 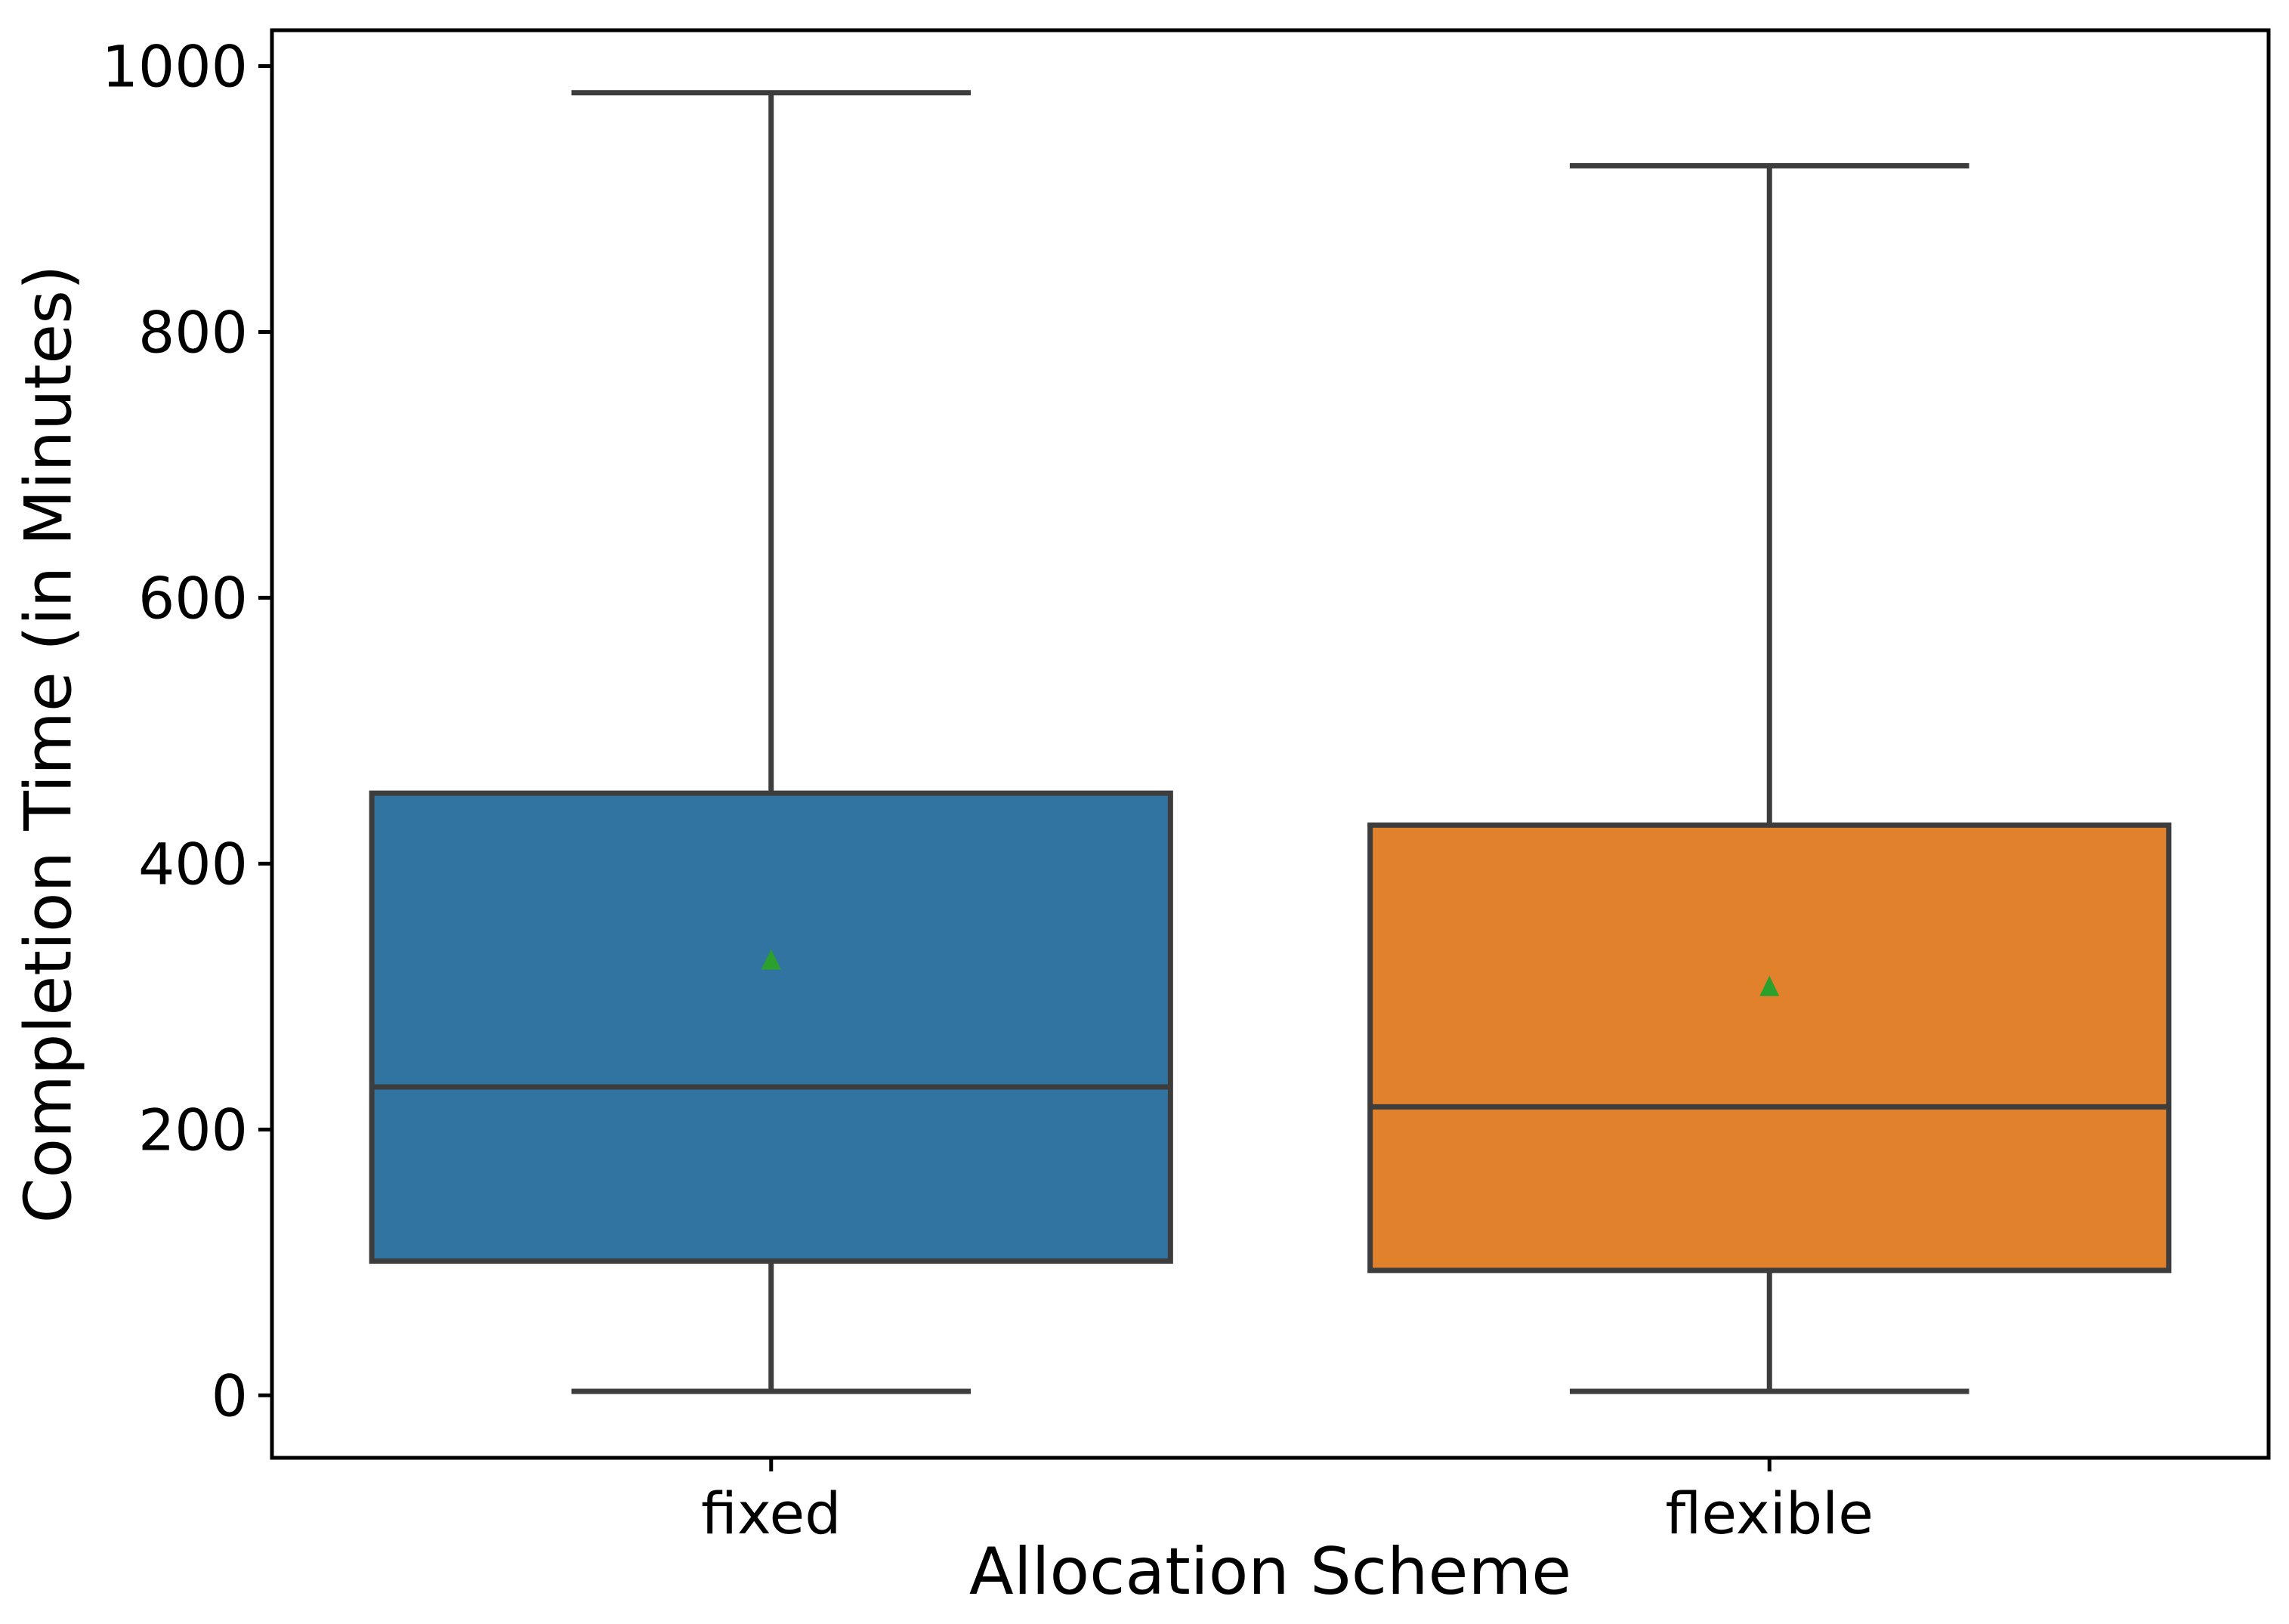 What do you see at coordinates (193, 332) in the screenshot?
I see `y-tick-label-800: 800` at bounding box center [193, 332].